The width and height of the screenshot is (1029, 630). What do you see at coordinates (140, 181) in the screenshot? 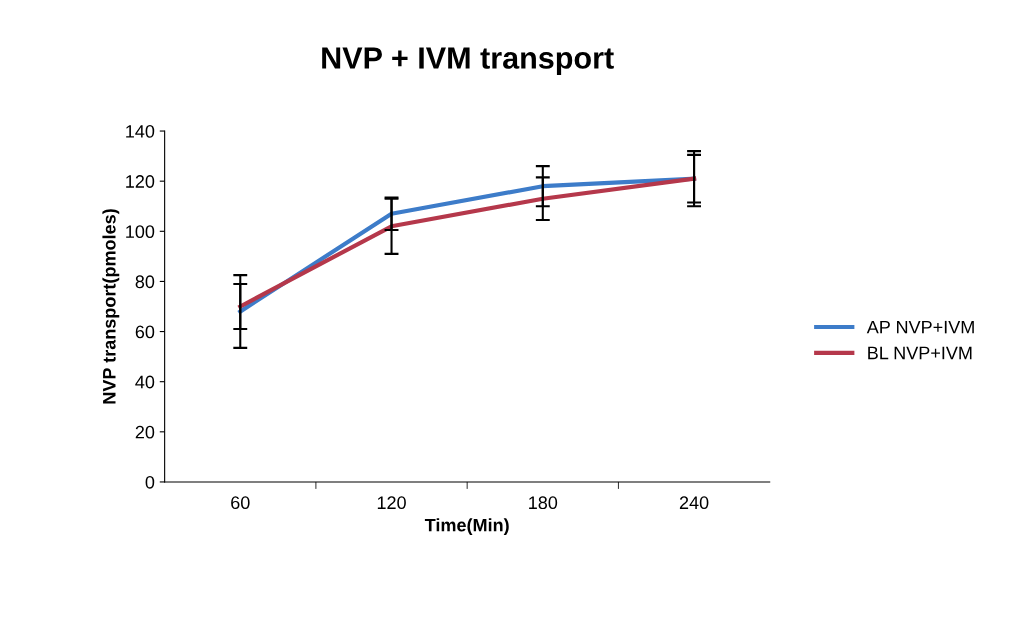
I see `y-tick-label: 120` at bounding box center [140, 181].